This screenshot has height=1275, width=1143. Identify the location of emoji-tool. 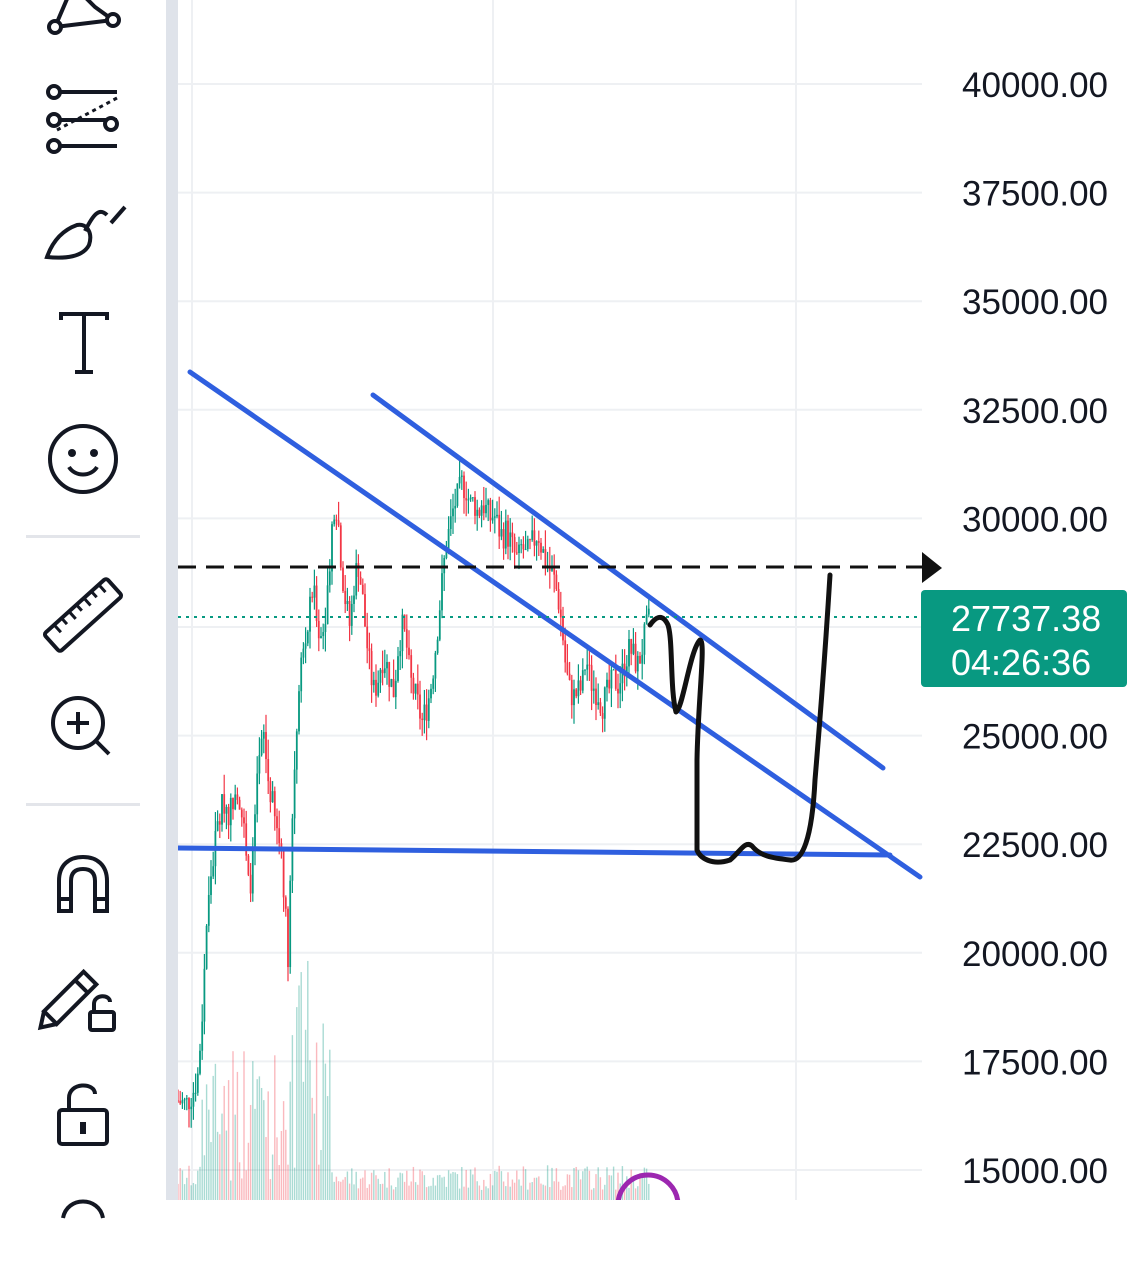
(83, 459).